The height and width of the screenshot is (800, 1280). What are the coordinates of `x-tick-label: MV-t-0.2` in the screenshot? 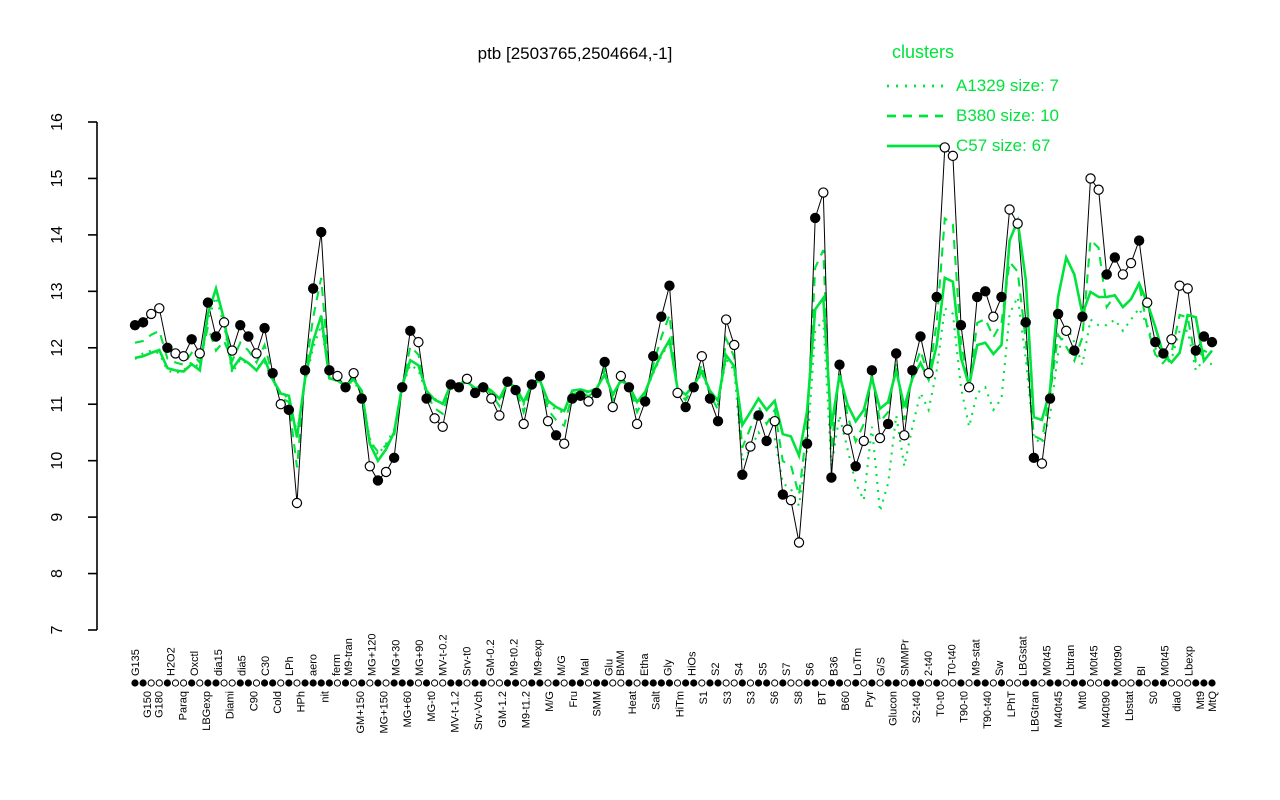 It's located at (444, 655).